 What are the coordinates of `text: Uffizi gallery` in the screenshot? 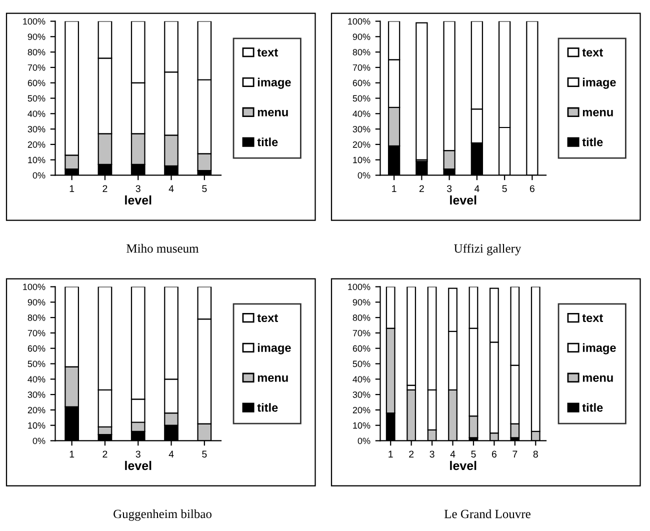 It's located at (488, 250).